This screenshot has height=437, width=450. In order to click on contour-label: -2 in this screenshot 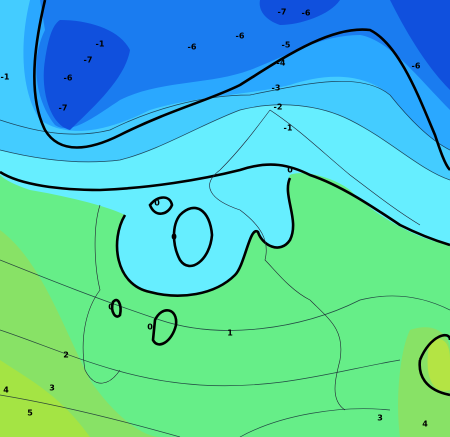, I will do `click(278, 107)`.